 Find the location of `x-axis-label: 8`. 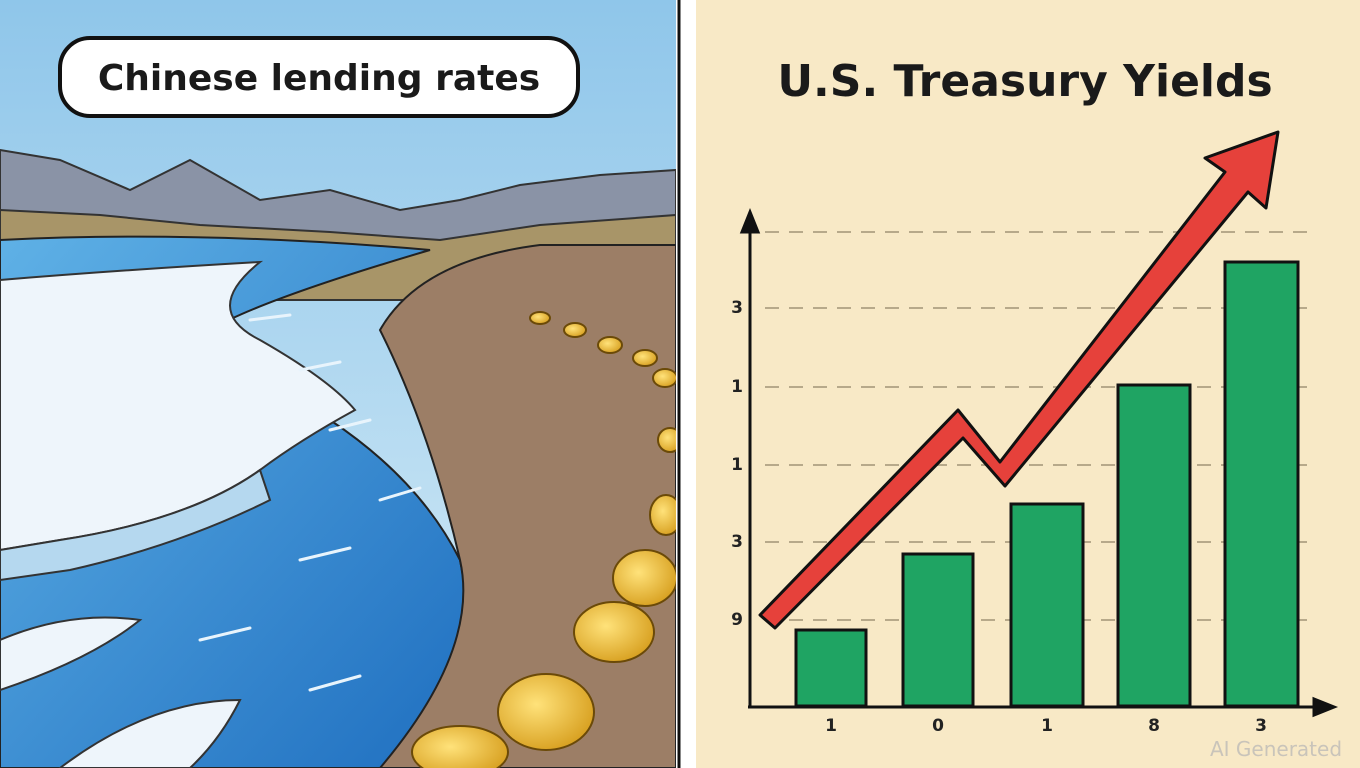

x-axis-label: 8 is located at coordinates (1154, 726).